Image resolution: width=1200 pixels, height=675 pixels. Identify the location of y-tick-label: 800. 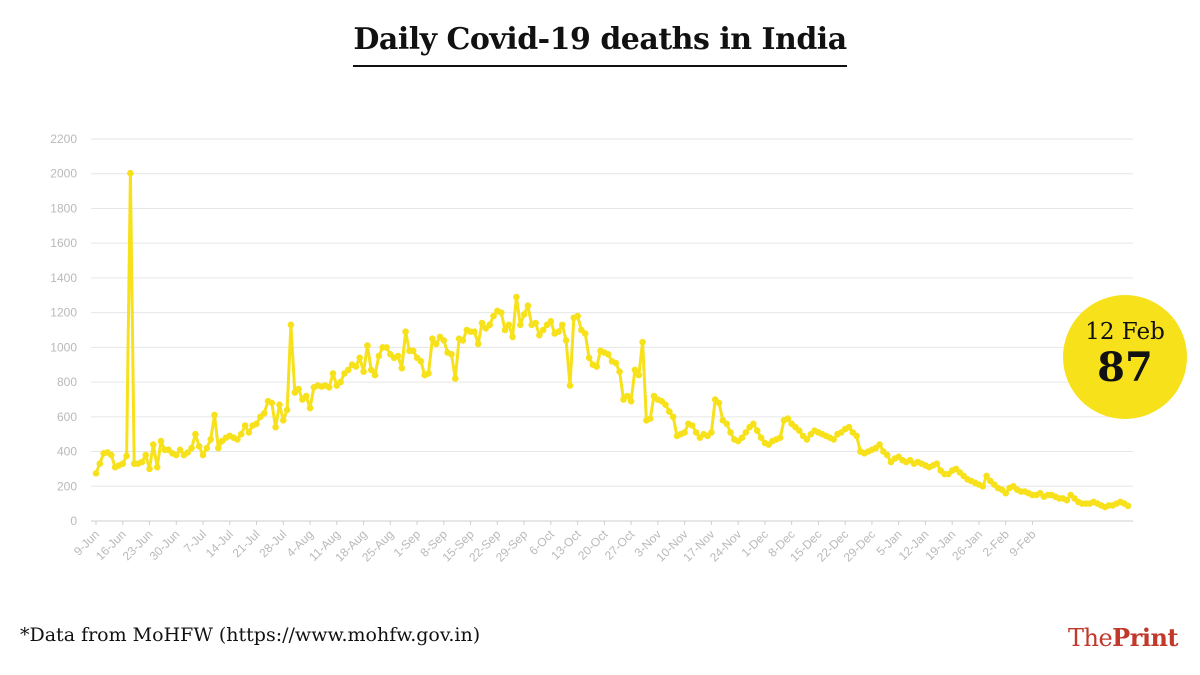
(67, 382).